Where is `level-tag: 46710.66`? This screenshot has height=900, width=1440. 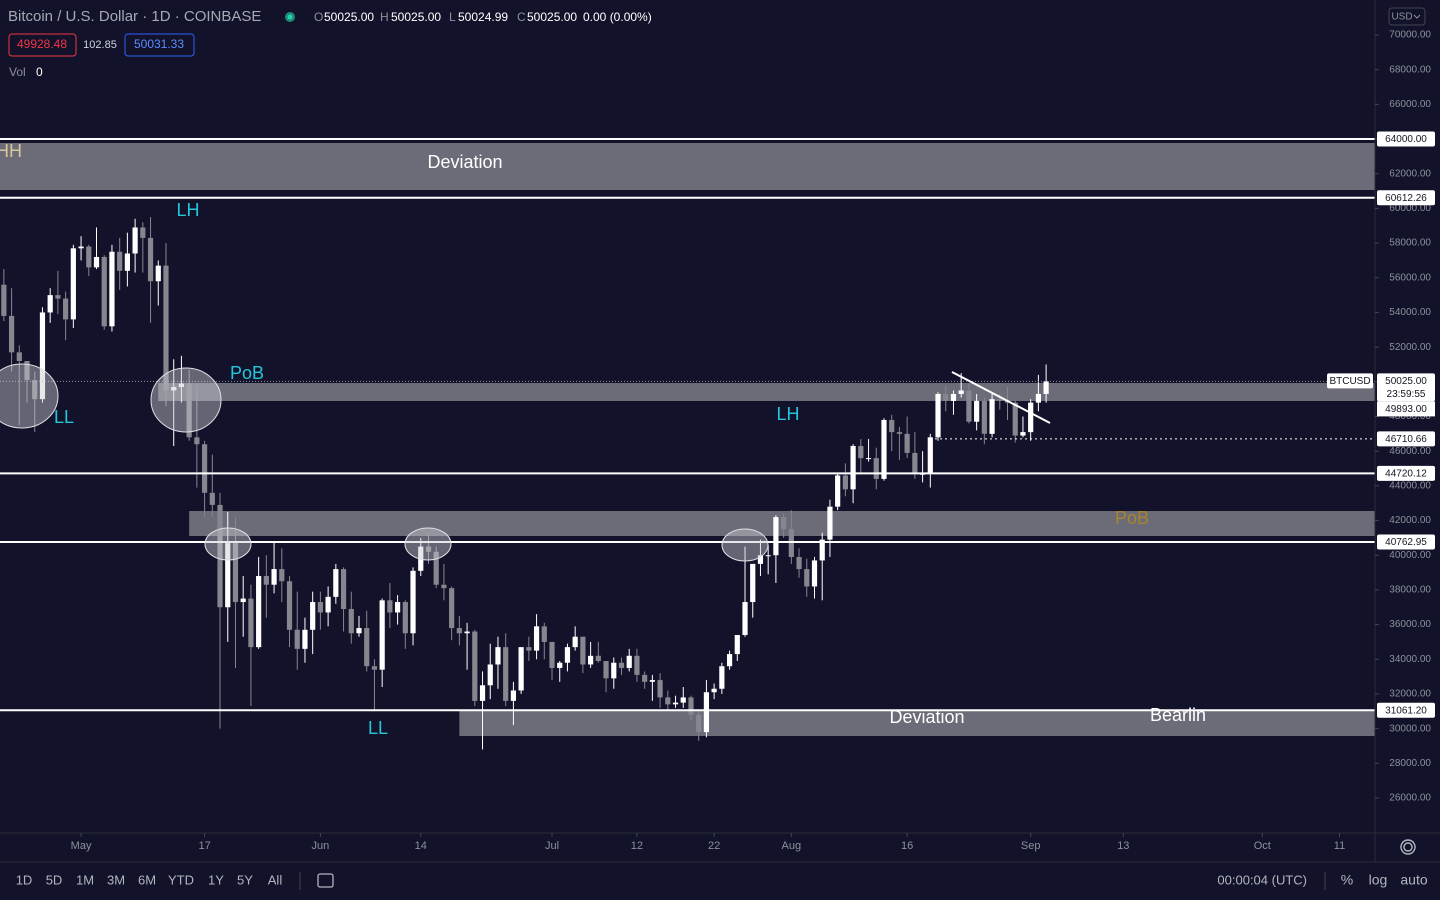 level-tag: 46710.66 is located at coordinates (1406, 439).